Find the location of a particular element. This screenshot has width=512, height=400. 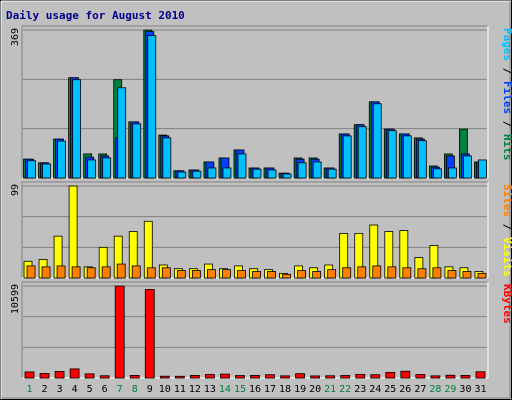

day-label-28: 28 is located at coordinates (435, 389).